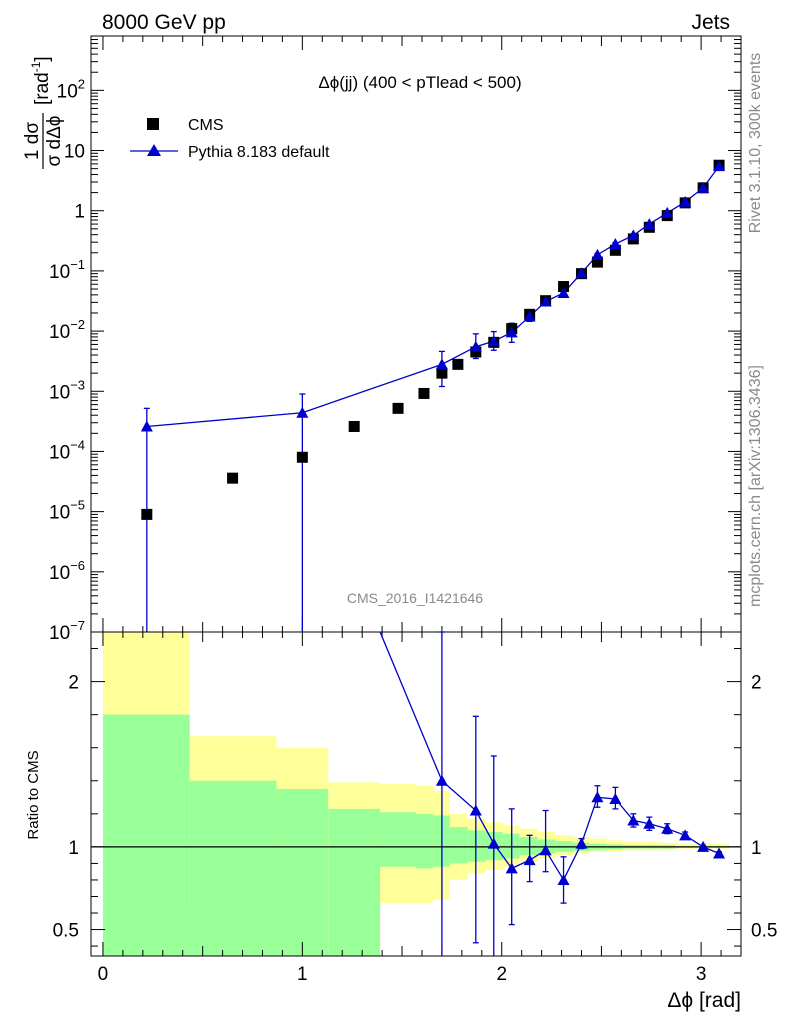  Describe the element at coordinates (67, 330) in the screenshot. I see `y-tick-label: 10⁻²` at that location.